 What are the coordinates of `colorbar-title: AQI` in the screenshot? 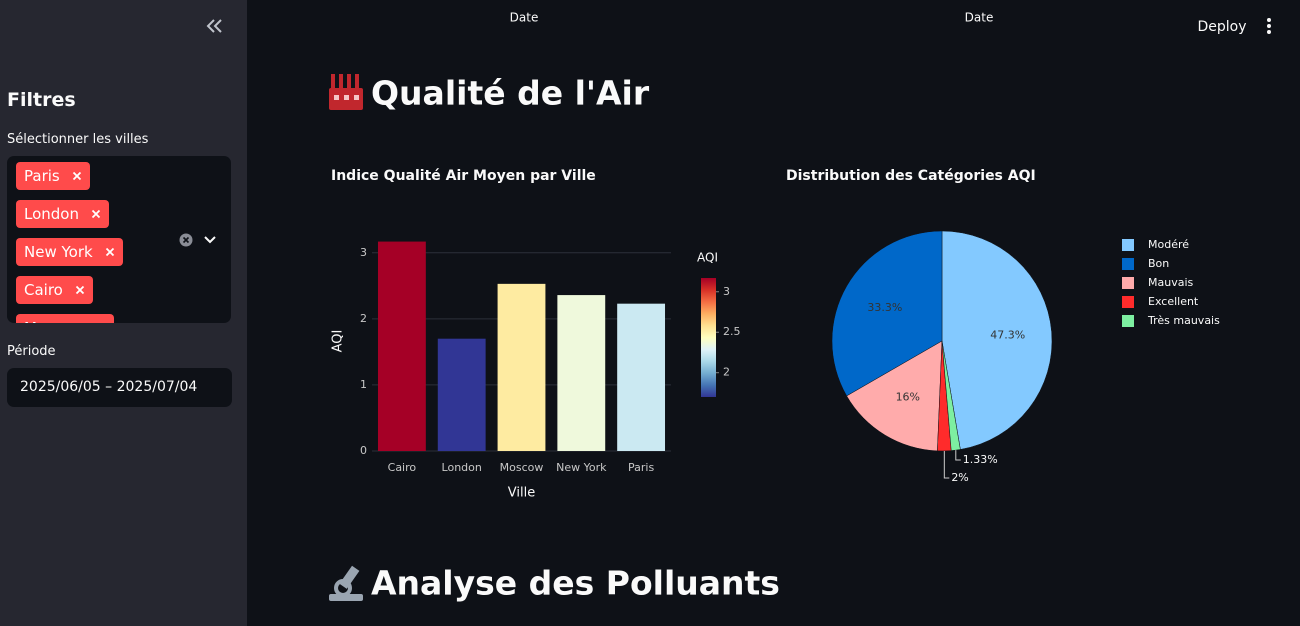 It's located at (707, 258).